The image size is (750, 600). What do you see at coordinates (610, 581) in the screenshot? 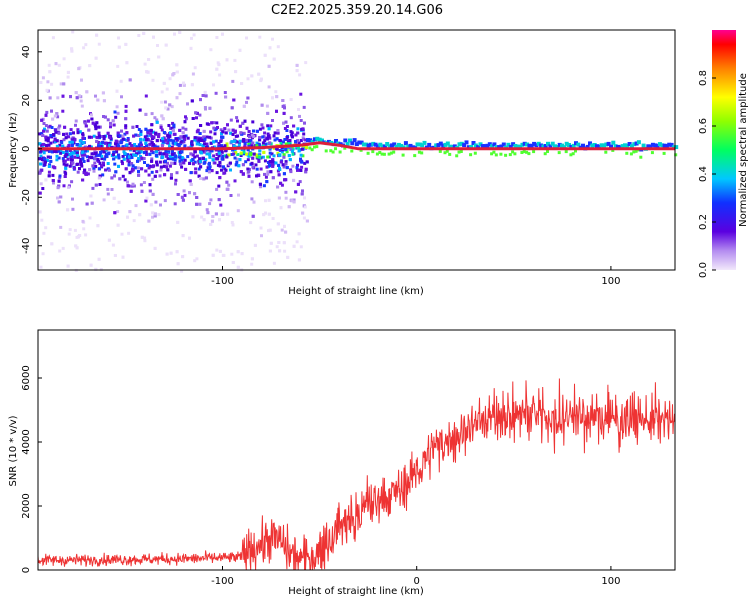
I see `x-tick-label: 100` at bounding box center [610, 581].